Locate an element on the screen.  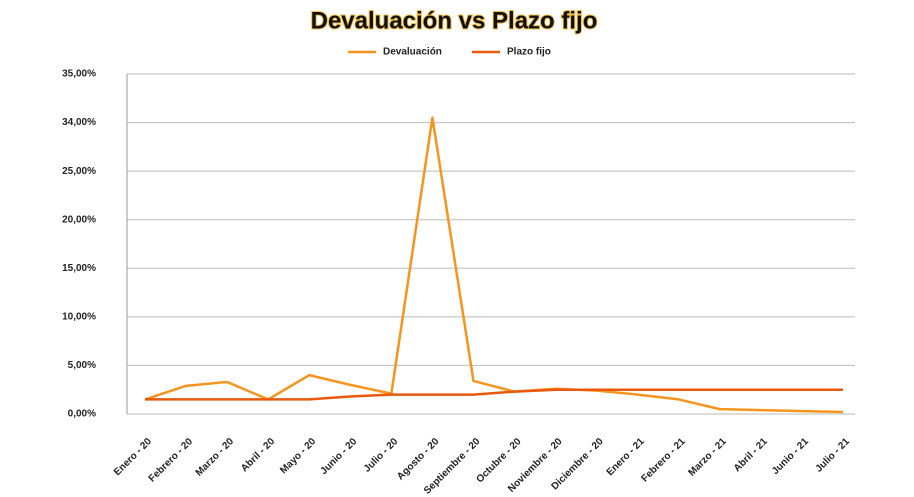
y-tick-label: 5,00% is located at coordinates (82, 365).